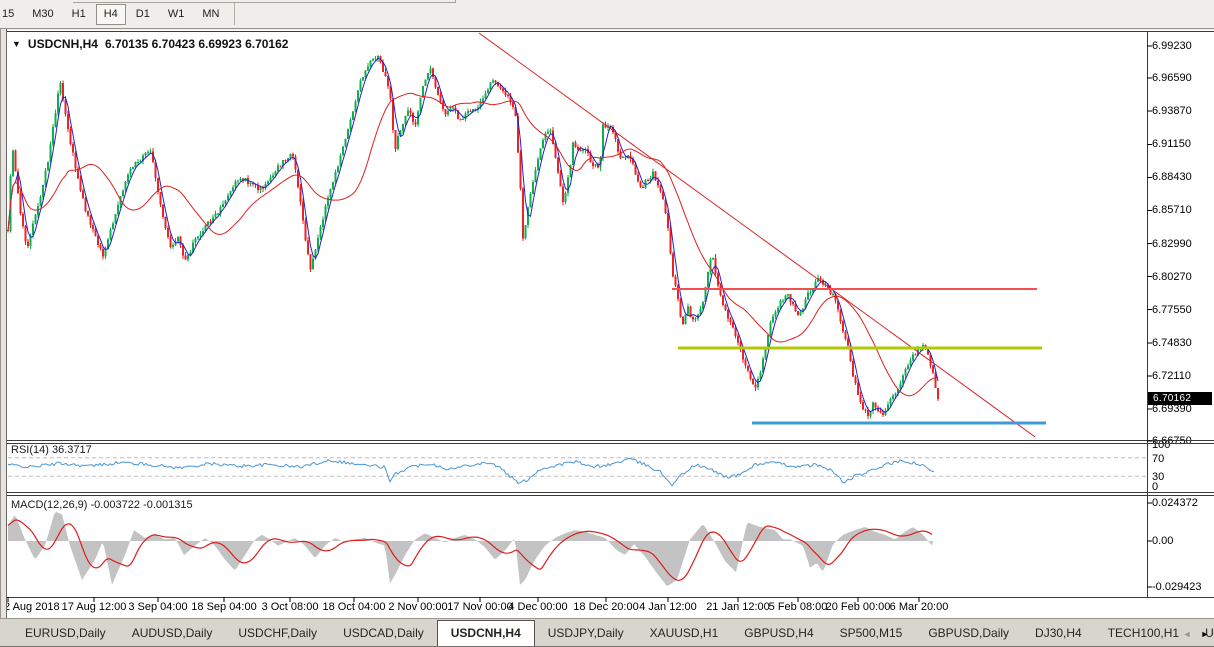  What do you see at coordinates (1172, 78) in the screenshot?
I see `price-axis-label: 6.96590` at bounding box center [1172, 78].